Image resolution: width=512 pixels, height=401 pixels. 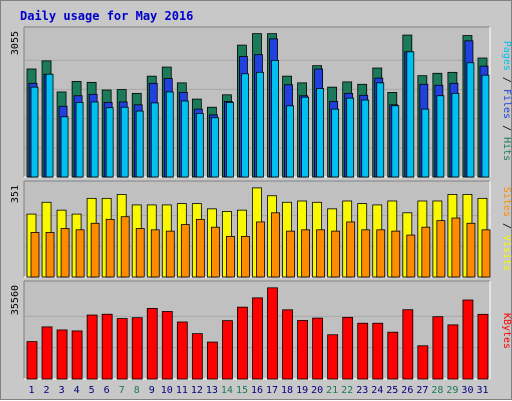 I want to click on y-max-label: 351, so click(x=15, y=194).